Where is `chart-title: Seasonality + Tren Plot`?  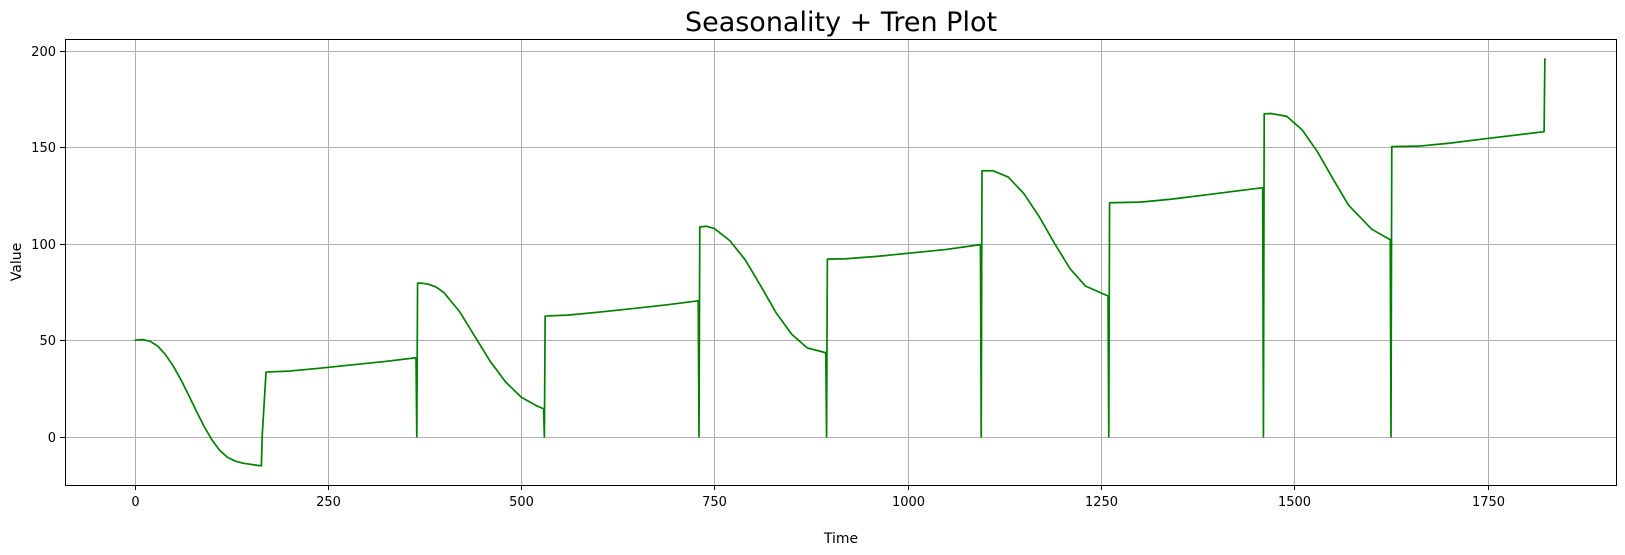
chart-title: Seasonality + Tren Plot is located at coordinates (841, 22).